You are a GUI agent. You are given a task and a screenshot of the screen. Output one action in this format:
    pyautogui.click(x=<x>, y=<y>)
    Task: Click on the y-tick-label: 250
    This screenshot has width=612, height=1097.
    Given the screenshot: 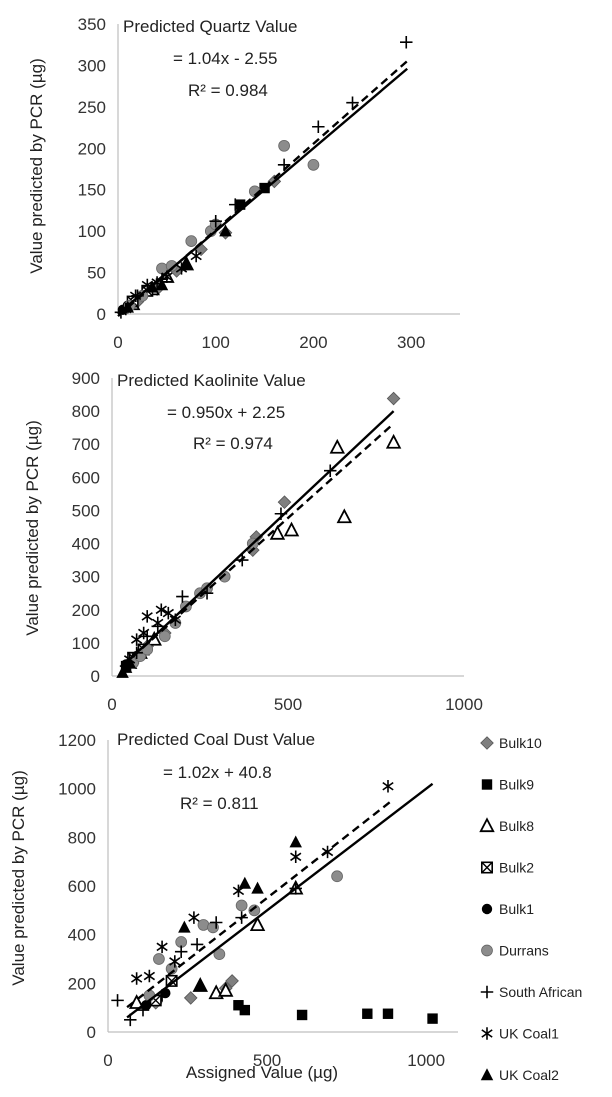 What is the action you would take?
    pyautogui.click(x=92, y=107)
    